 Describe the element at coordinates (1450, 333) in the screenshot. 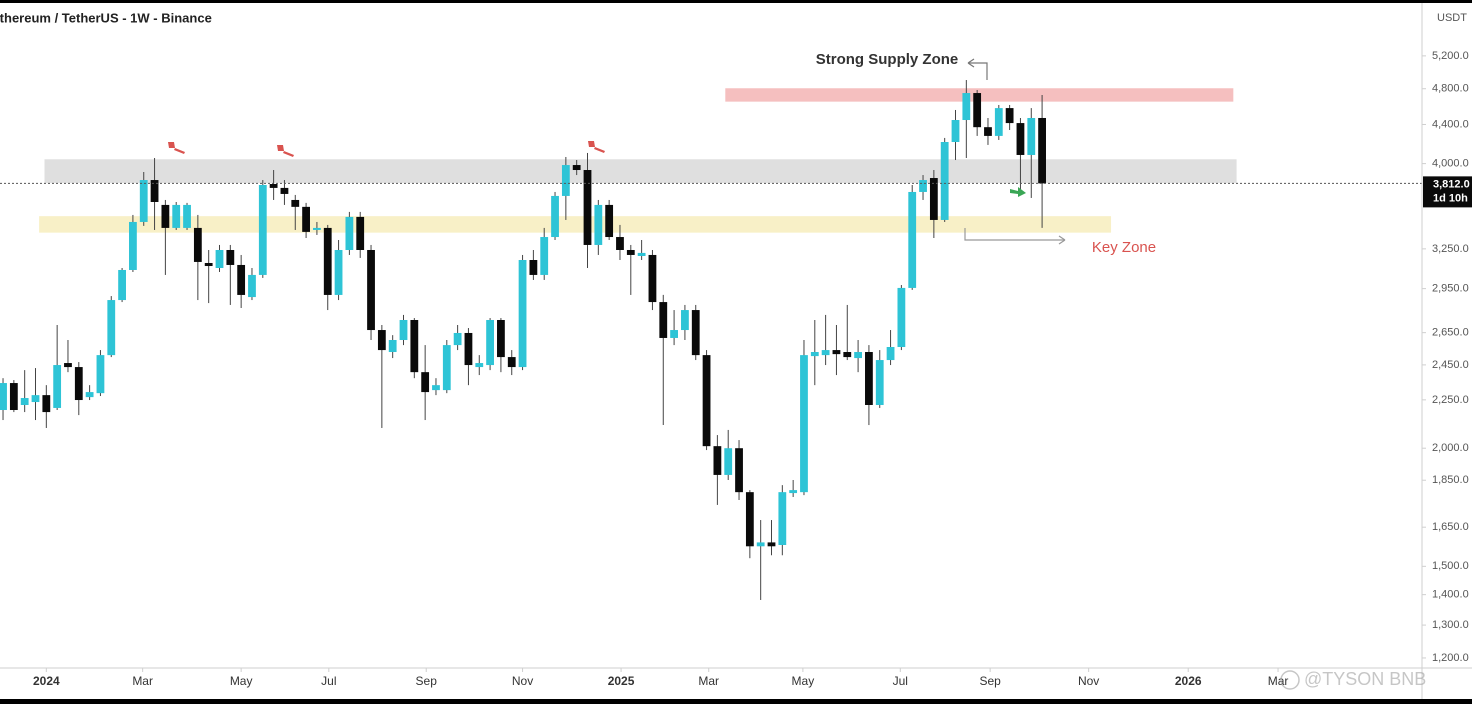

I see `y-tick-label: 2,650.0` at that location.